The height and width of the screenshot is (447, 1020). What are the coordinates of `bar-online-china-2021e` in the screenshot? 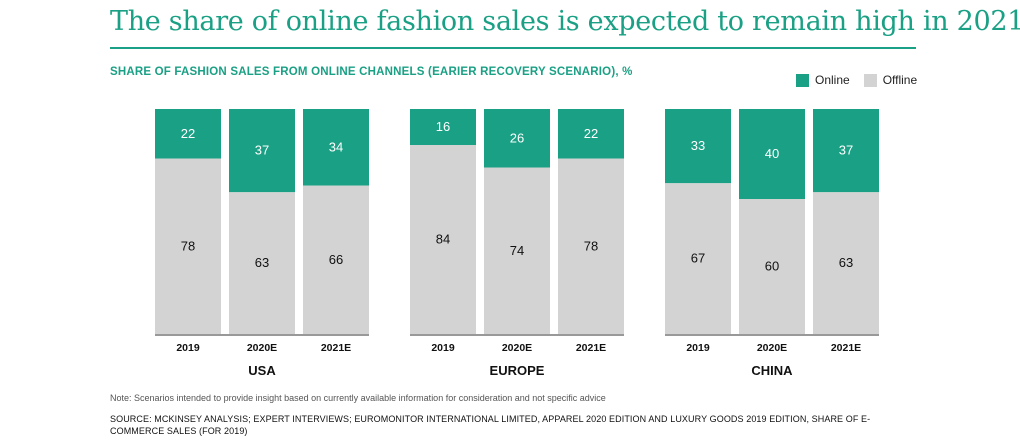 It's located at (846, 151).